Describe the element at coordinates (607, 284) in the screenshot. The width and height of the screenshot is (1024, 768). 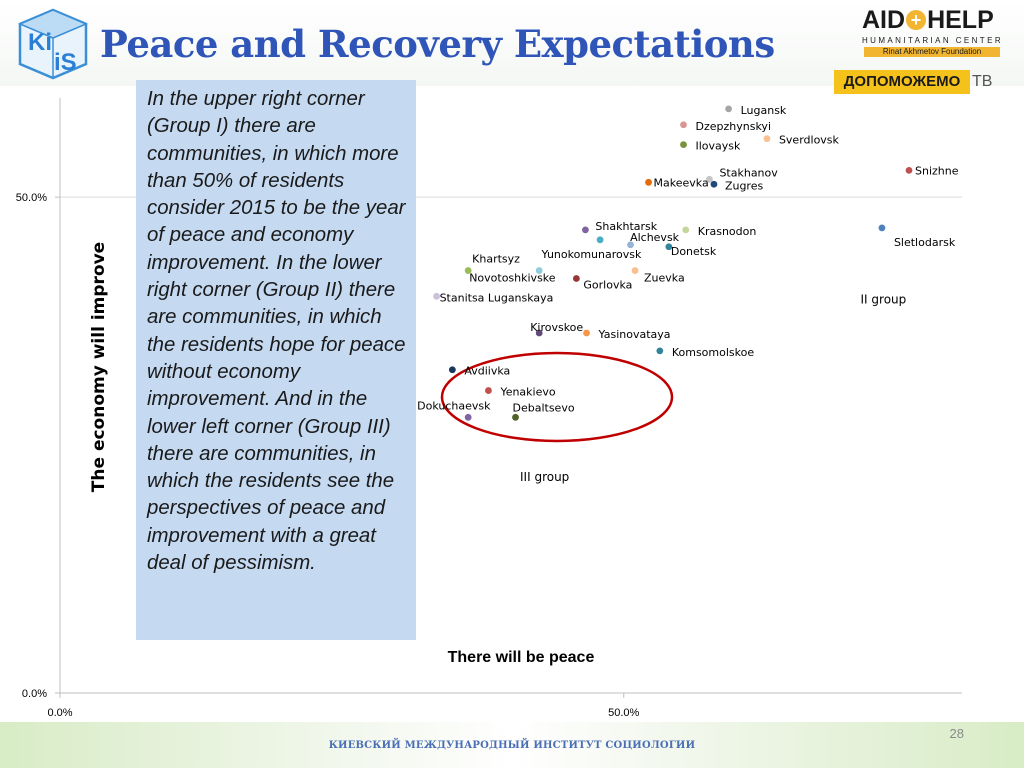
I see `data-point-label: Gorlovka` at that location.